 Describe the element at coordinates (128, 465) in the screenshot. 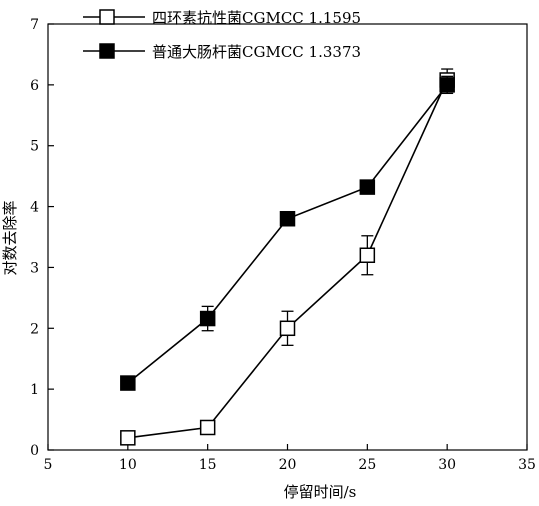

I see `x-tick-label: 10` at that location.